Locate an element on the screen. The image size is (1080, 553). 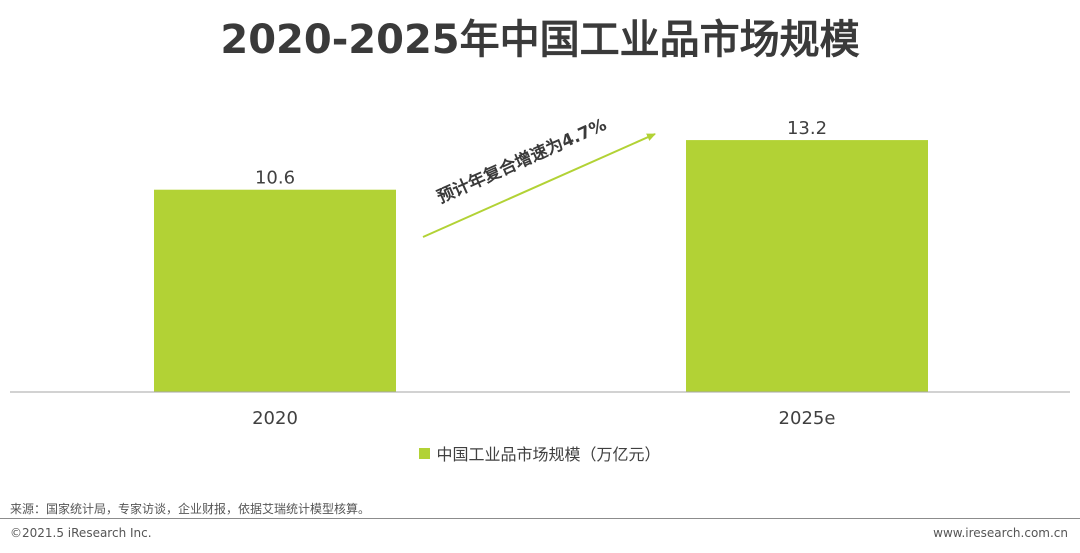
data-label-2025e: 13.2 is located at coordinates (807, 128).